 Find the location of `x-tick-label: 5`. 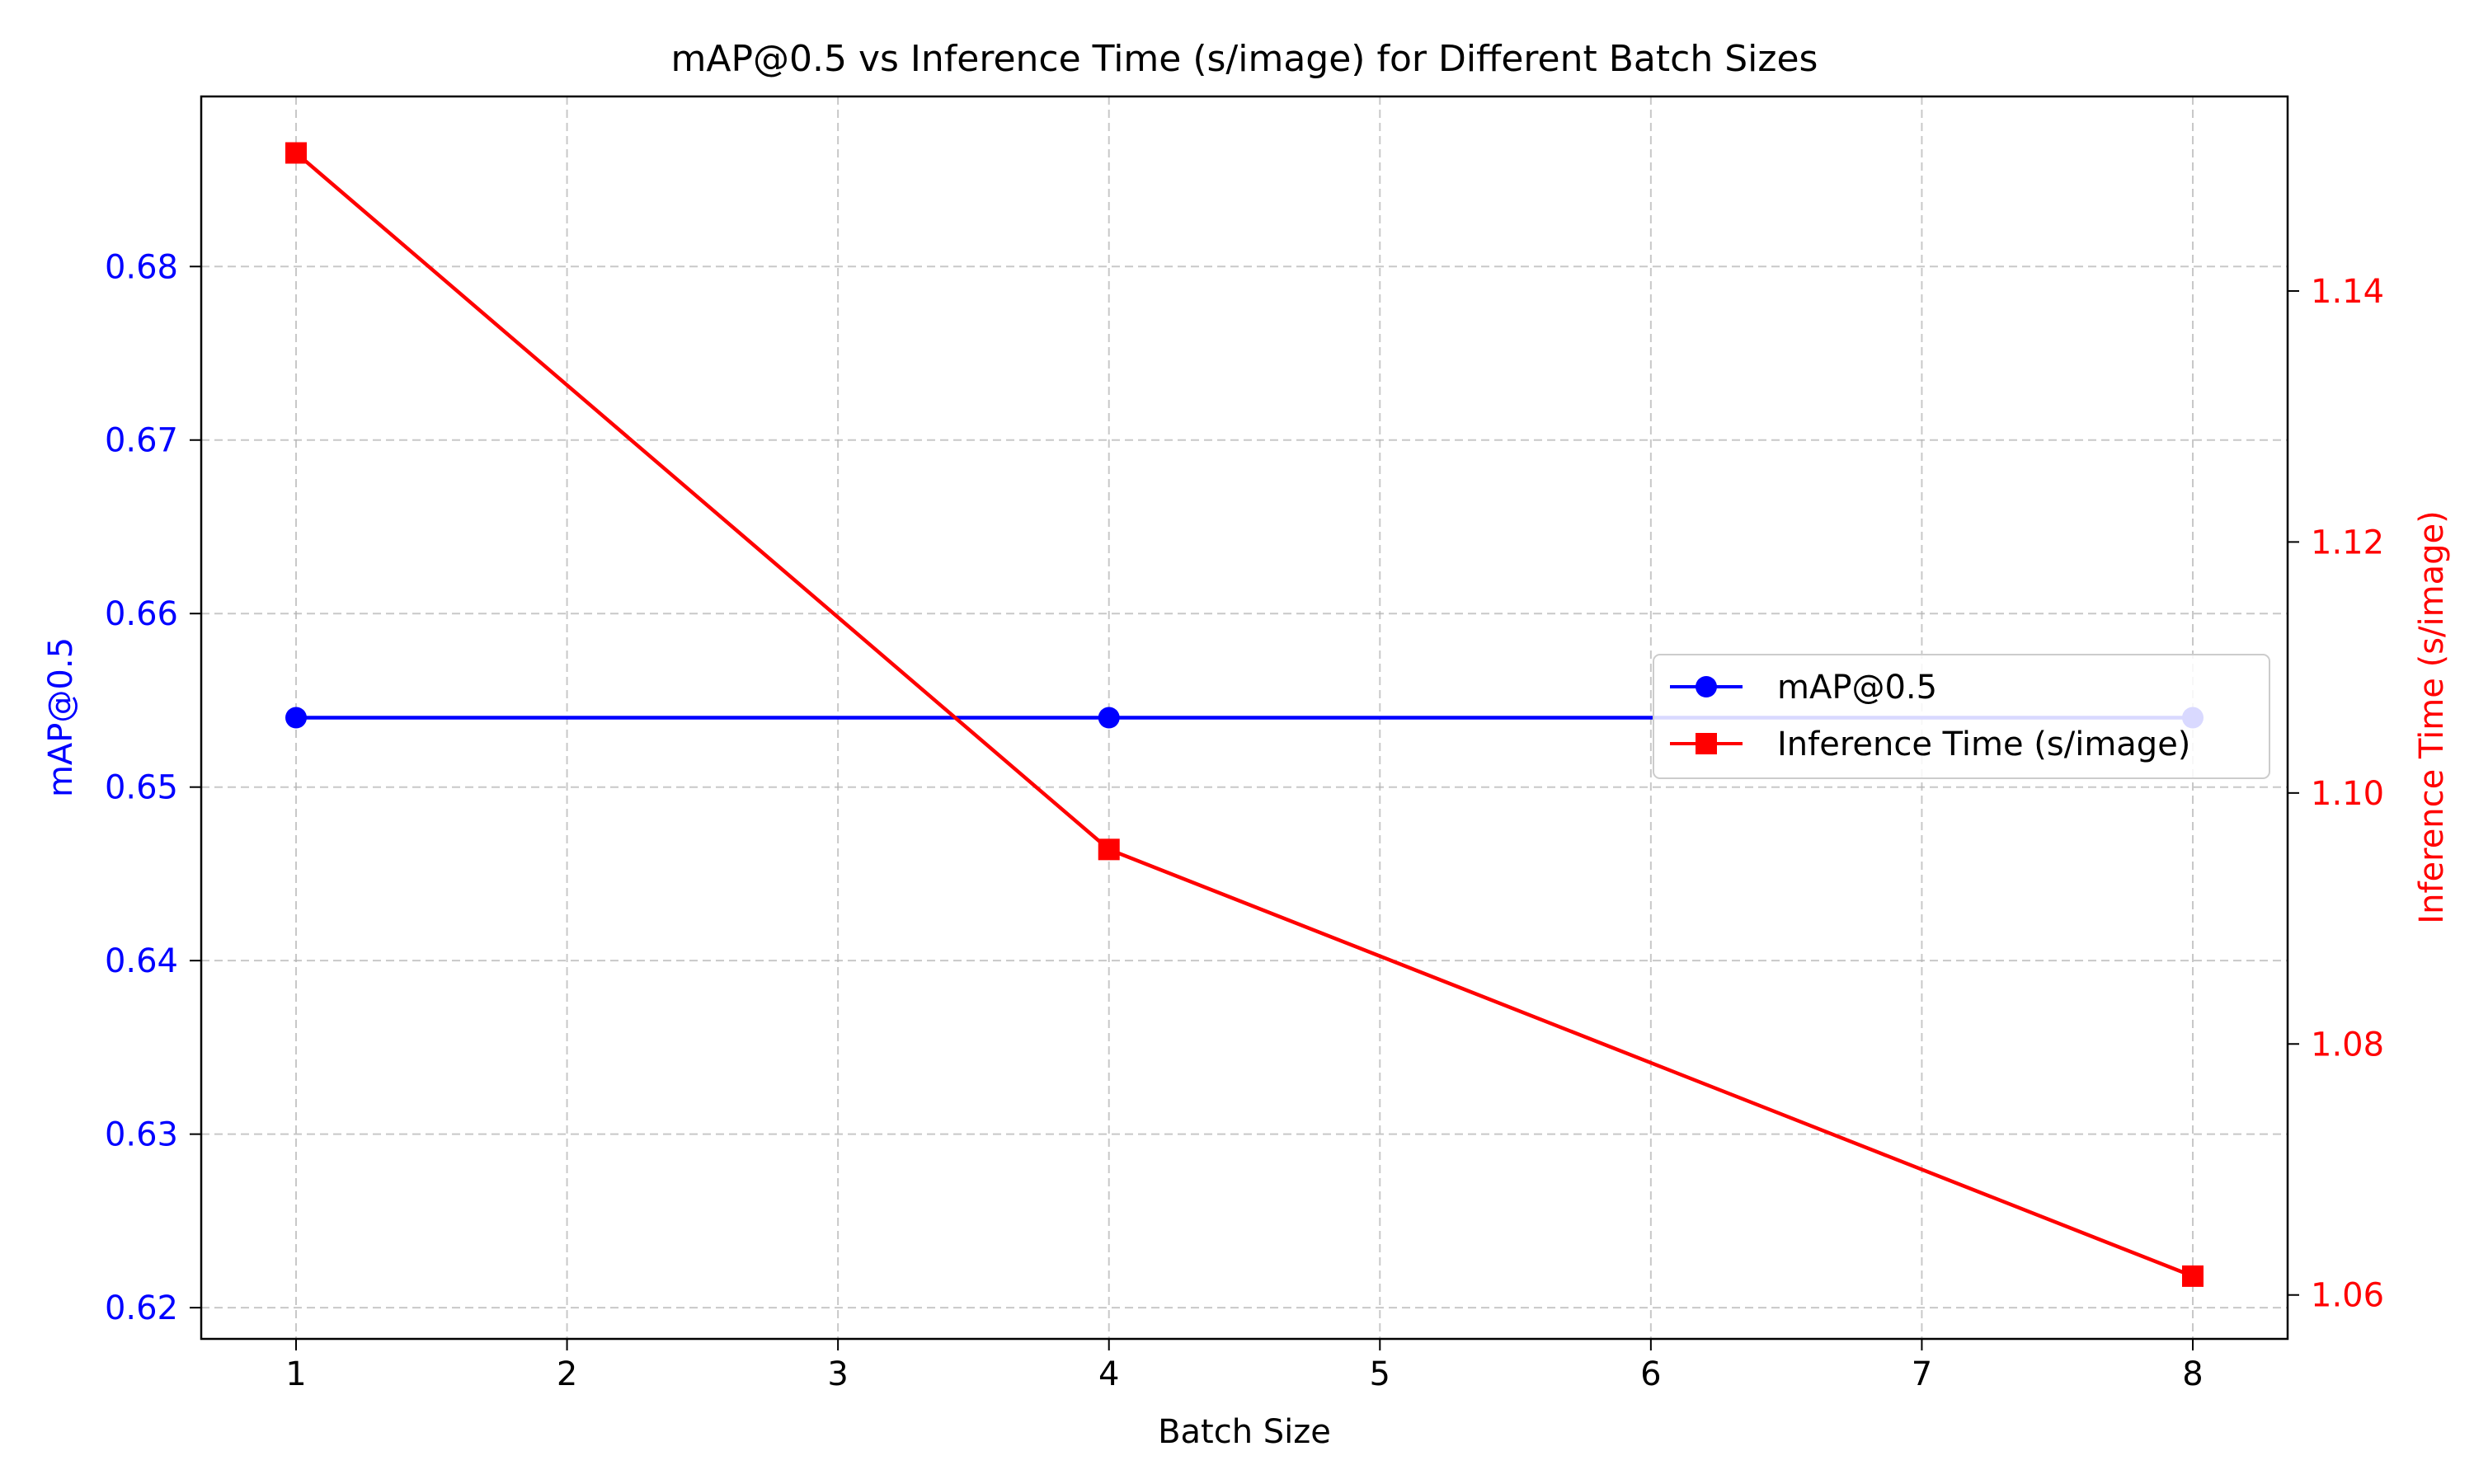

x-tick-label: 5 is located at coordinates (1380, 1374).